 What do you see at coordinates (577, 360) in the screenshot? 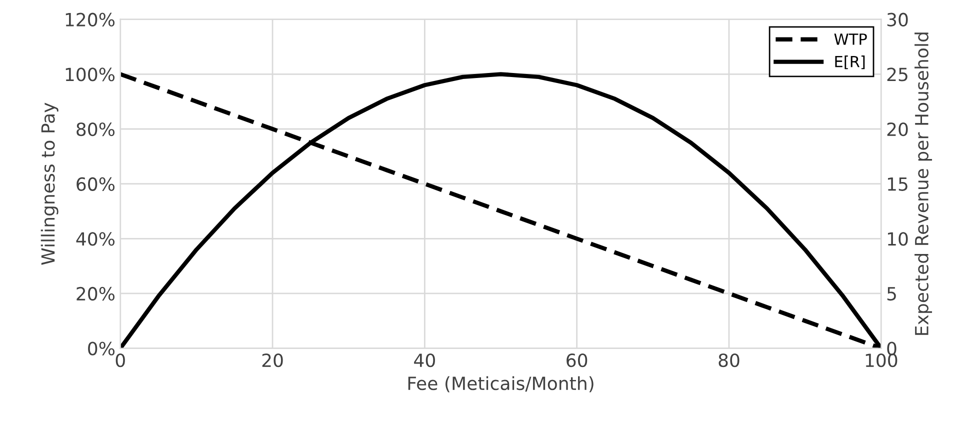
I see `x-tick-label: 60` at bounding box center [577, 360].